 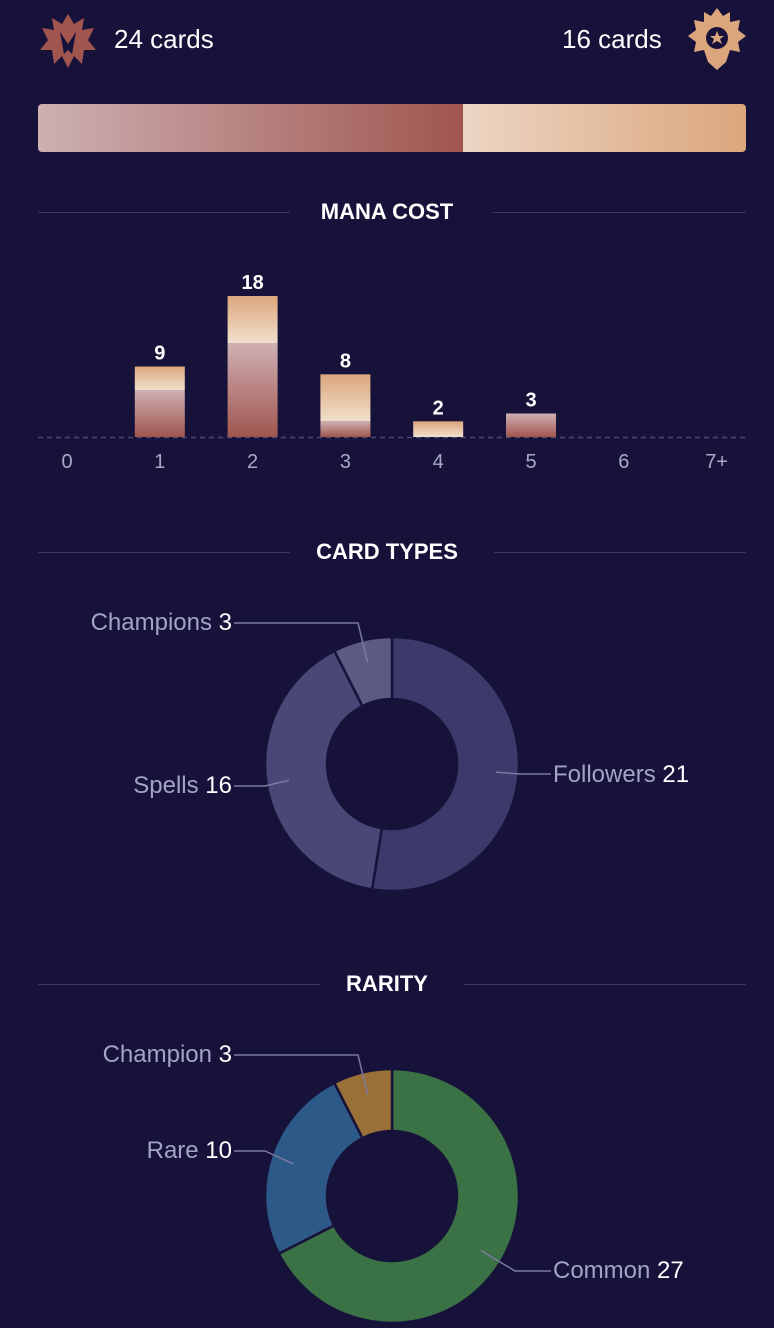 What do you see at coordinates (717, 39) in the screenshot?
I see `targon-region-icon` at bounding box center [717, 39].